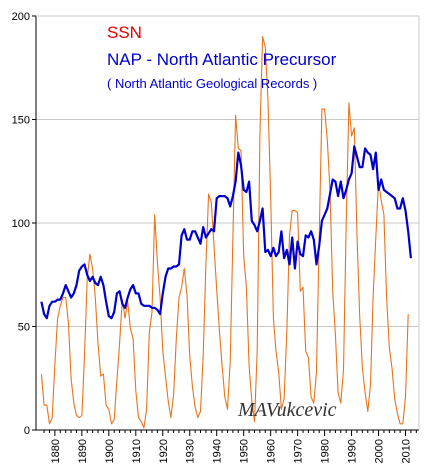 This screenshot has width=425, height=470. Describe the element at coordinates (245, 451) in the screenshot. I see `x-tick-label-1950: 1950` at that location.